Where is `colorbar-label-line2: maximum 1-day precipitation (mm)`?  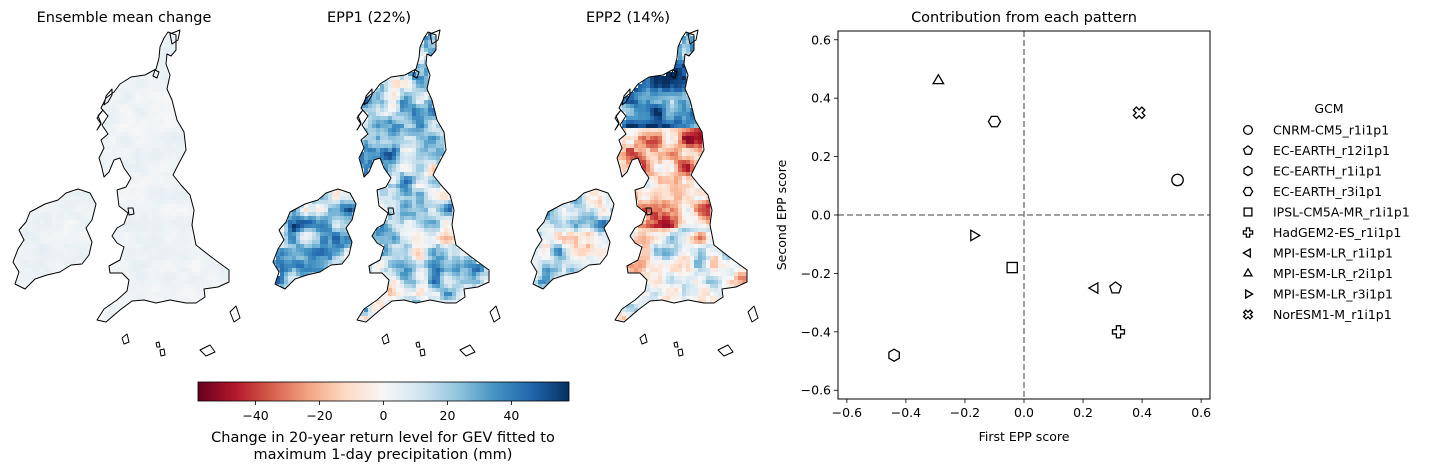 colorbar-label-line2: maximum 1-day precipitation (mm) is located at coordinates (383, 455).